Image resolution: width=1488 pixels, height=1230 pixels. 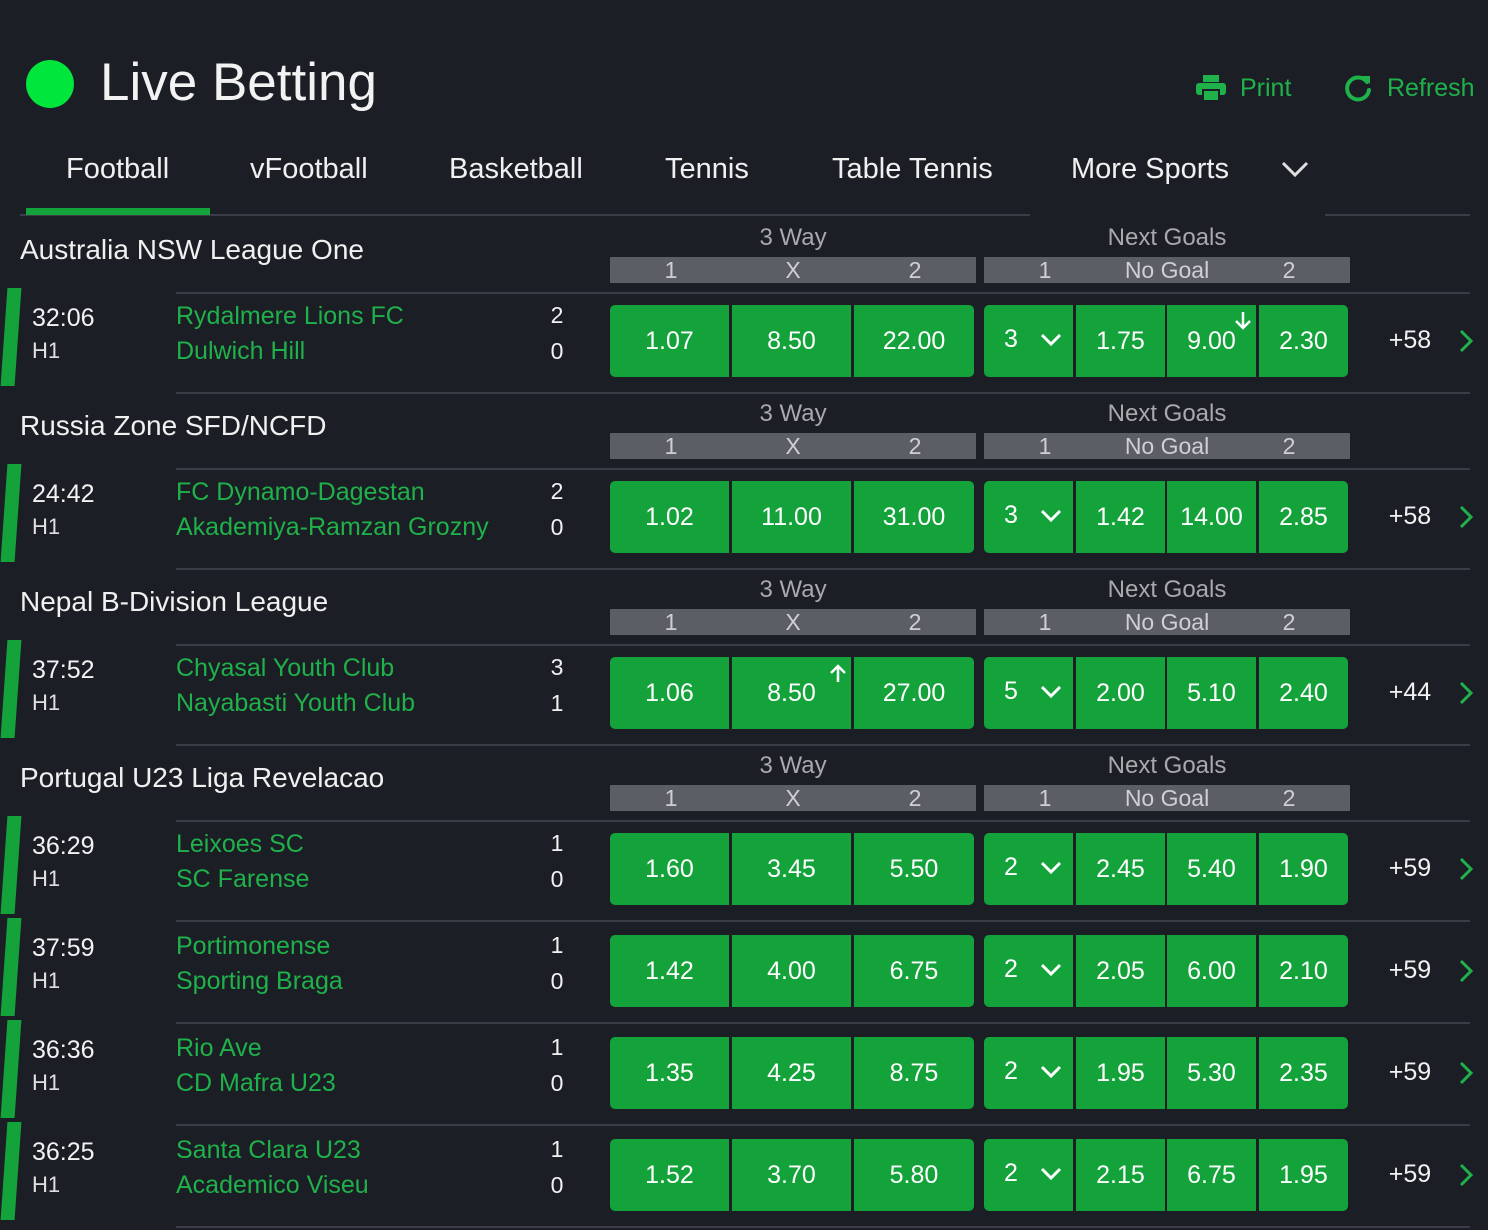 What do you see at coordinates (914, 693) in the screenshot?
I see `odds-away-win-button: 27.00` at bounding box center [914, 693].